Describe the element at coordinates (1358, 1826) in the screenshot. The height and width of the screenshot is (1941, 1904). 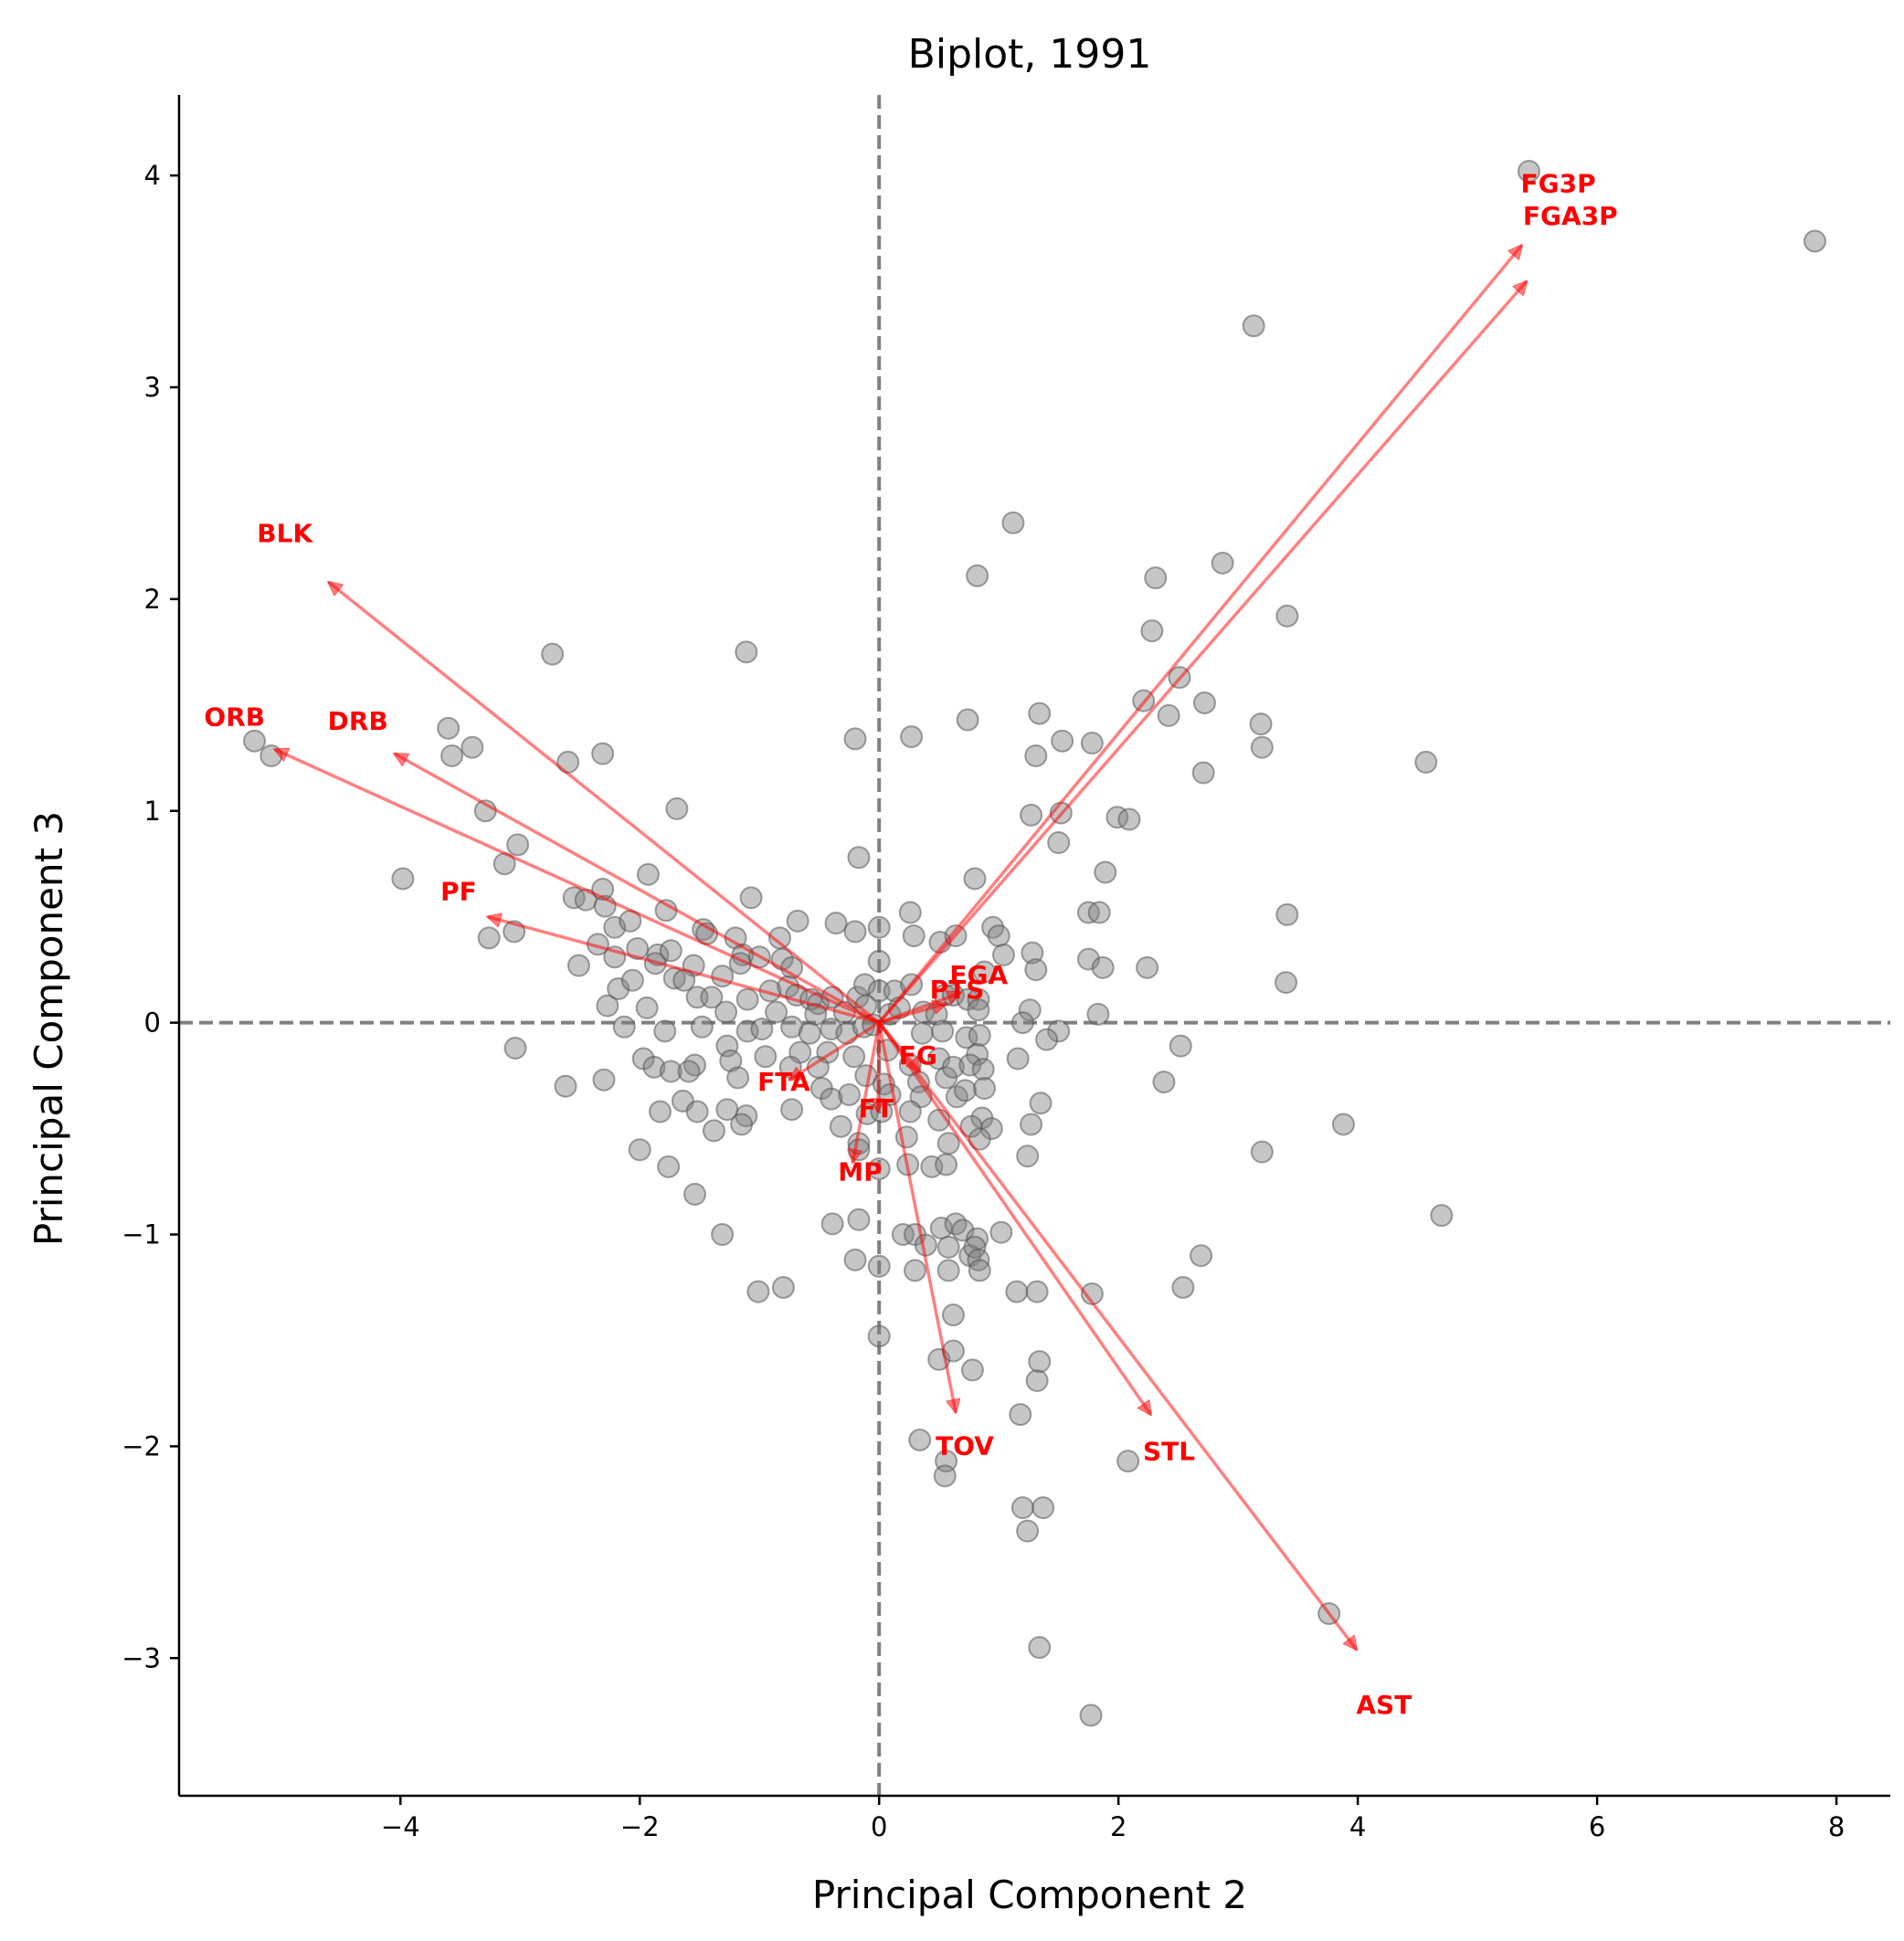
I see `x-tick-label: 4` at that location.